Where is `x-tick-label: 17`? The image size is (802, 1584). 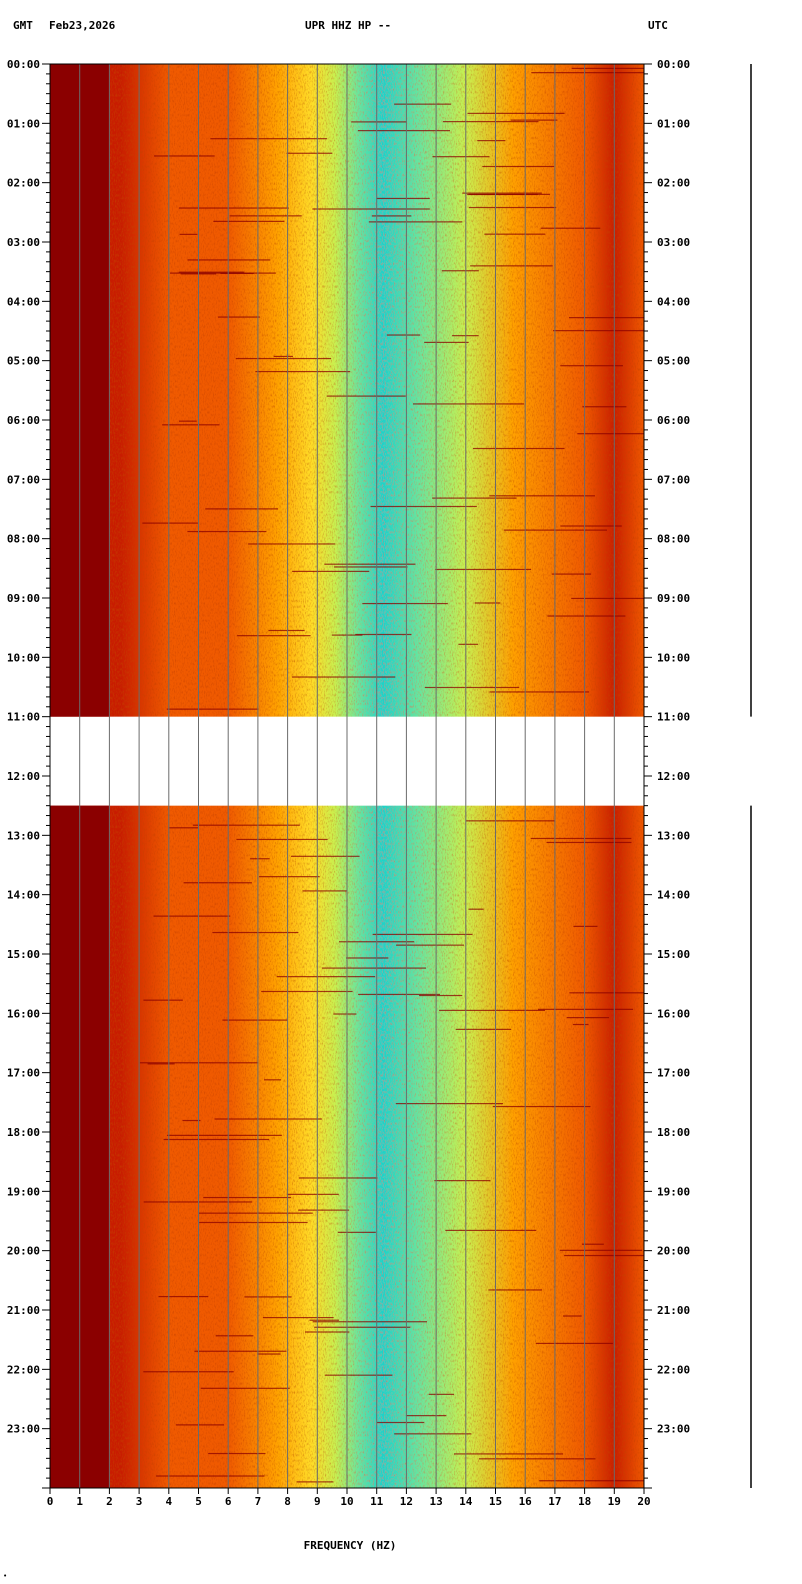 x-tick-label: 17 is located at coordinates (554, 1501).